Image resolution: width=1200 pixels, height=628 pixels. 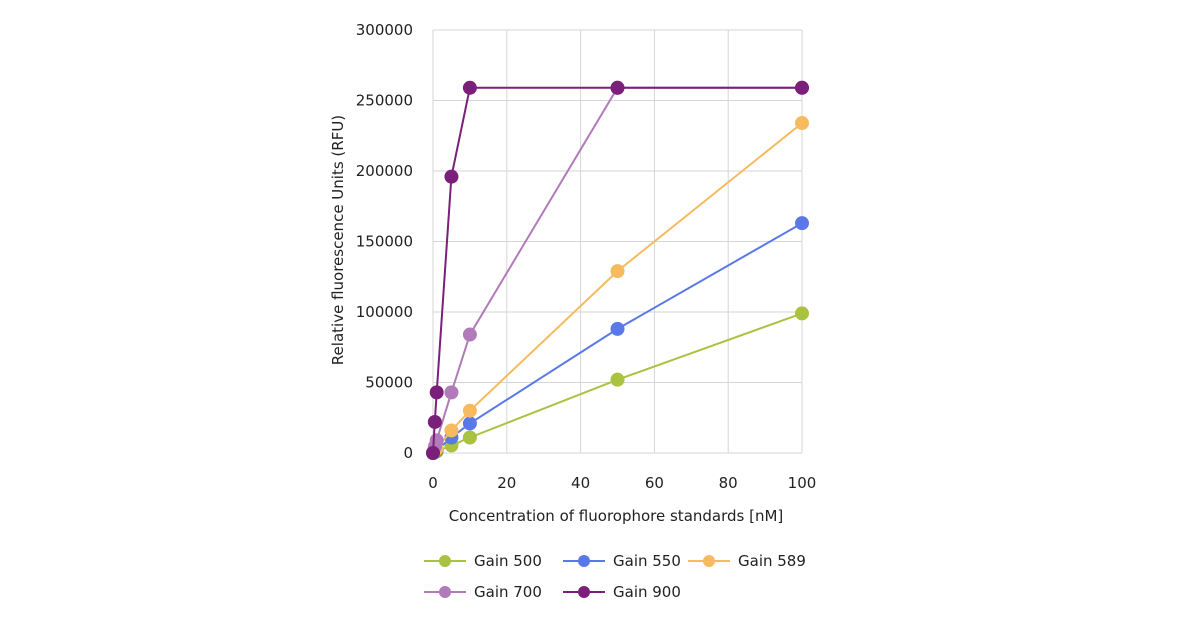 I want to click on legend-item: Gain 500, so click(x=483, y=561).